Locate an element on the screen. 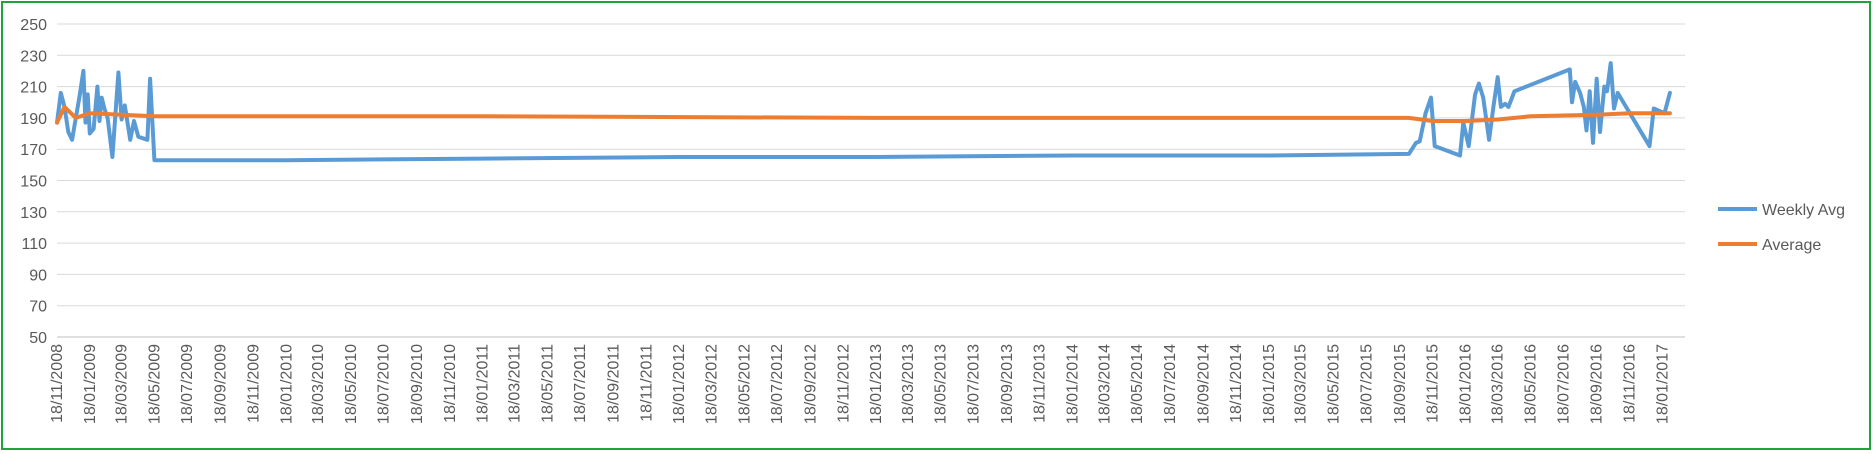 The width and height of the screenshot is (1875, 454). x-tick-label: 18/05/2010 is located at coordinates (351, 384).